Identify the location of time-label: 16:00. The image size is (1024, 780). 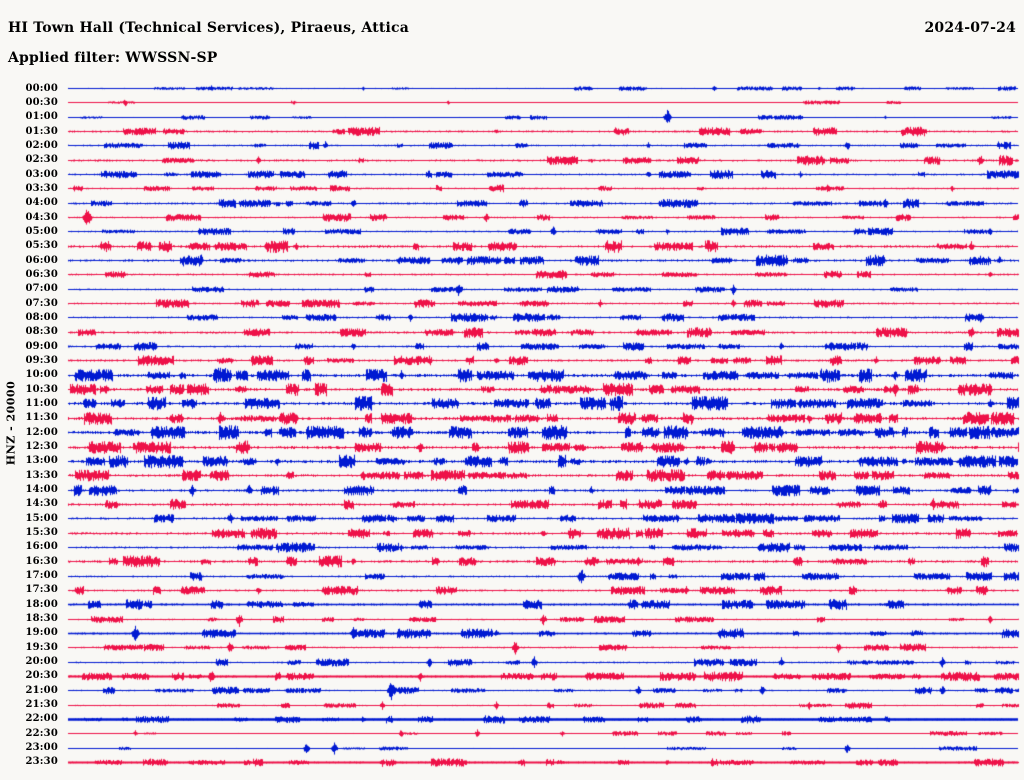
(41, 547).